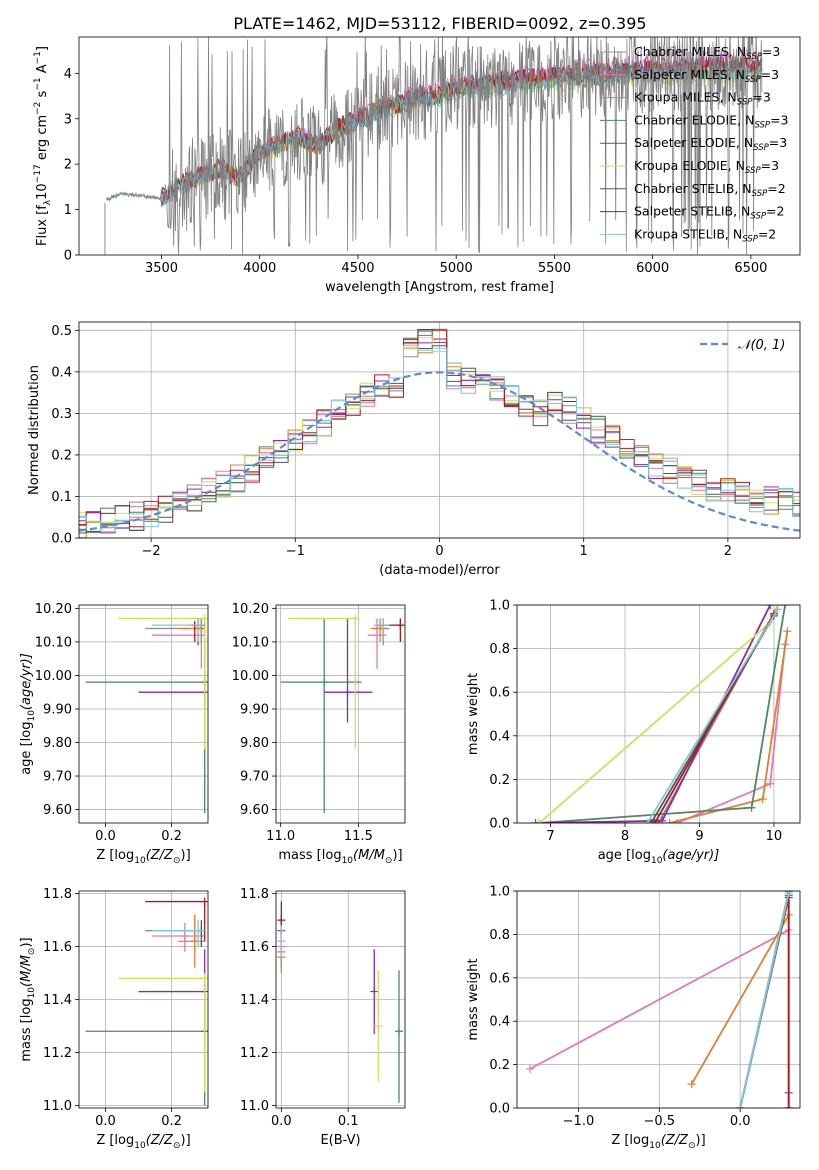  What do you see at coordinates (68, 165) in the screenshot?
I see `y-tick-label: 2` at bounding box center [68, 165].